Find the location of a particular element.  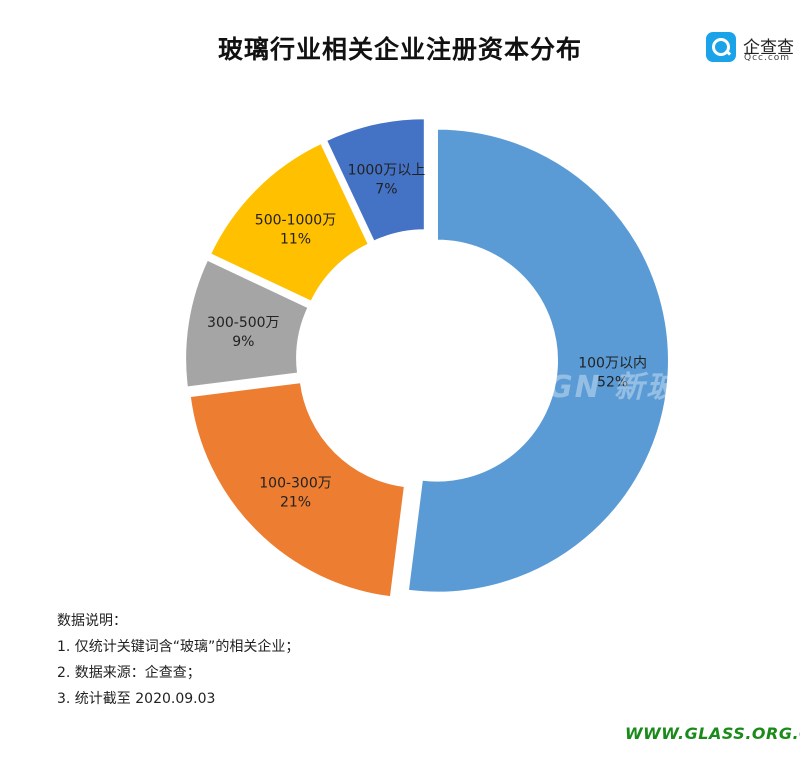

logo-domain: Qcc.com is located at coordinates (767, 58).